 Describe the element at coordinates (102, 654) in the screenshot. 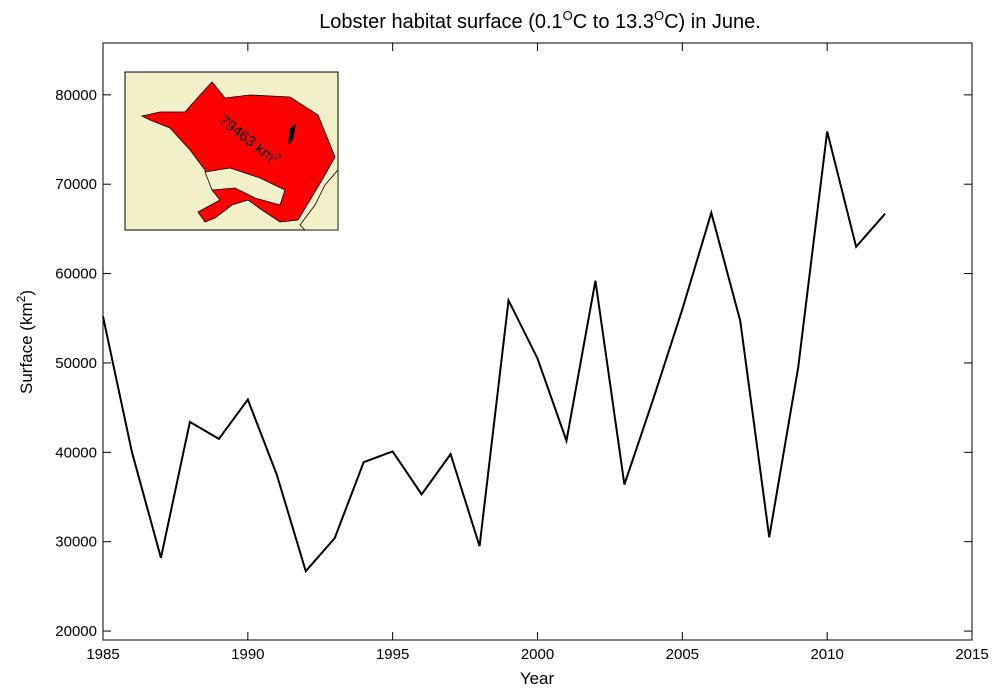

I see `x-tick-label: 1985` at that location.